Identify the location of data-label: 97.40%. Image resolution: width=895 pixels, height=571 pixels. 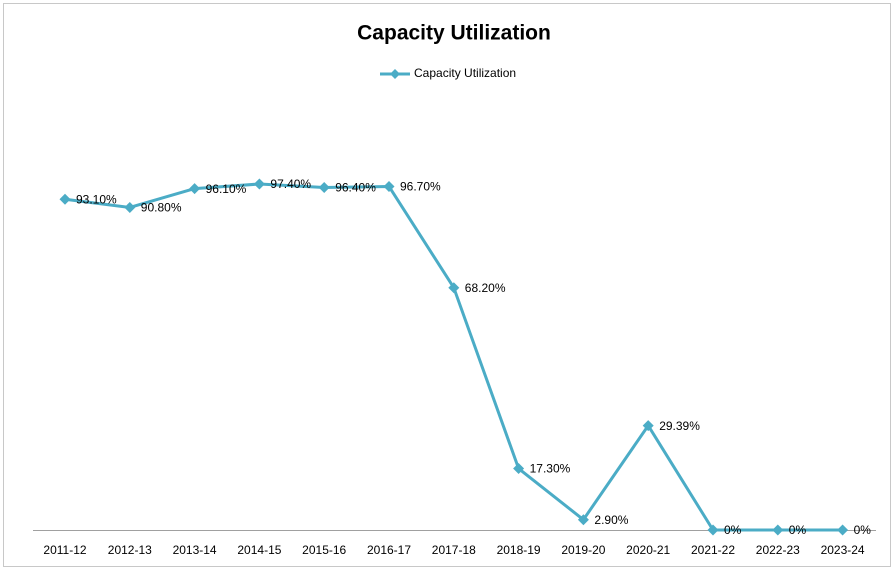
(290, 184).